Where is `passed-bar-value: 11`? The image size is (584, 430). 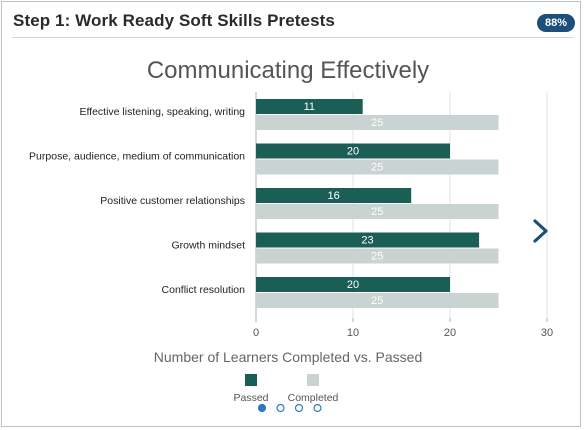
passed-bar-value: 11 is located at coordinates (309, 107).